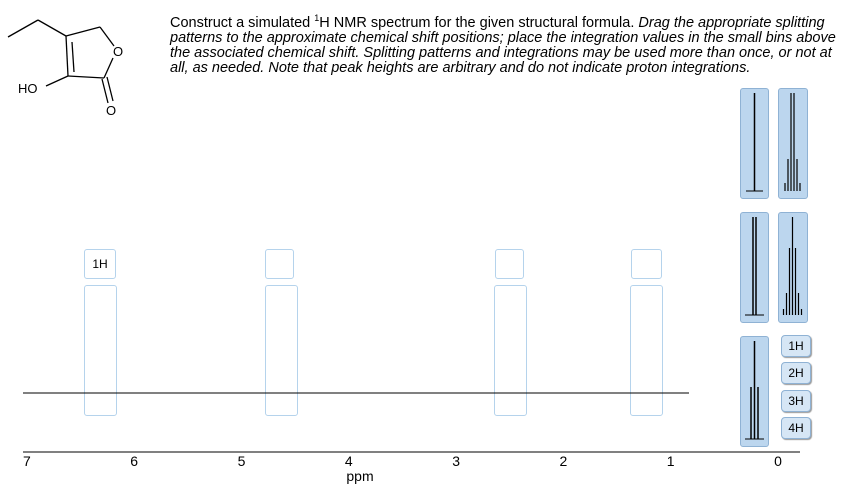 The height and width of the screenshot is (504, 856). I want to click on tick-label: 6, so click(134, 461).